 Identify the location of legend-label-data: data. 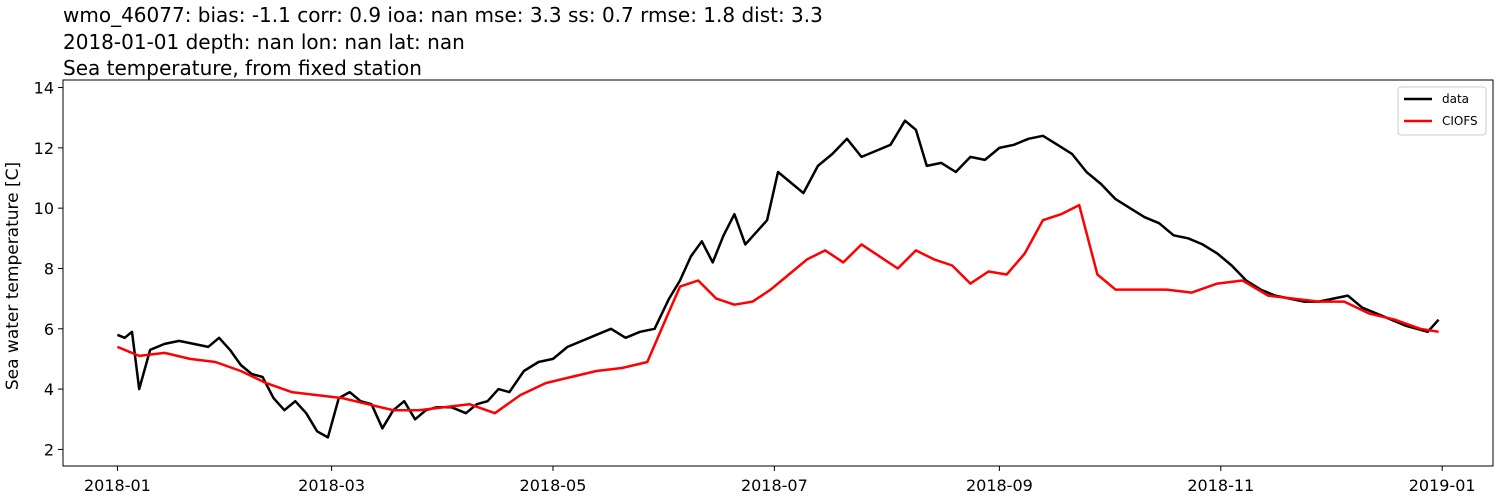
(1455, 99).